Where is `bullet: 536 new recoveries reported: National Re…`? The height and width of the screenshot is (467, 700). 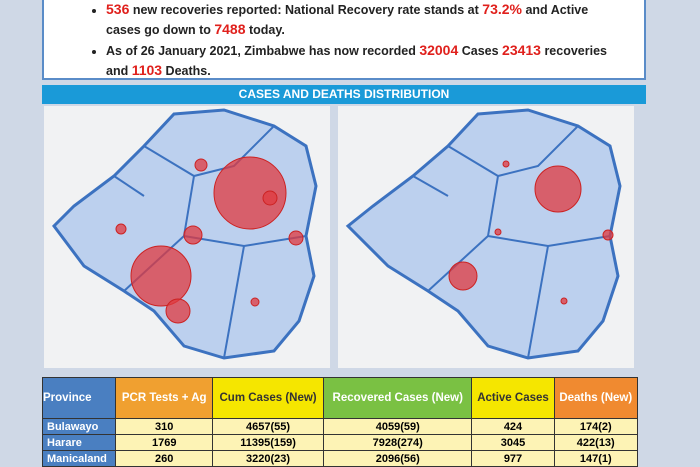
bullet: 536 new recoveries reported: National Re… is located at coordinates (360, 20).